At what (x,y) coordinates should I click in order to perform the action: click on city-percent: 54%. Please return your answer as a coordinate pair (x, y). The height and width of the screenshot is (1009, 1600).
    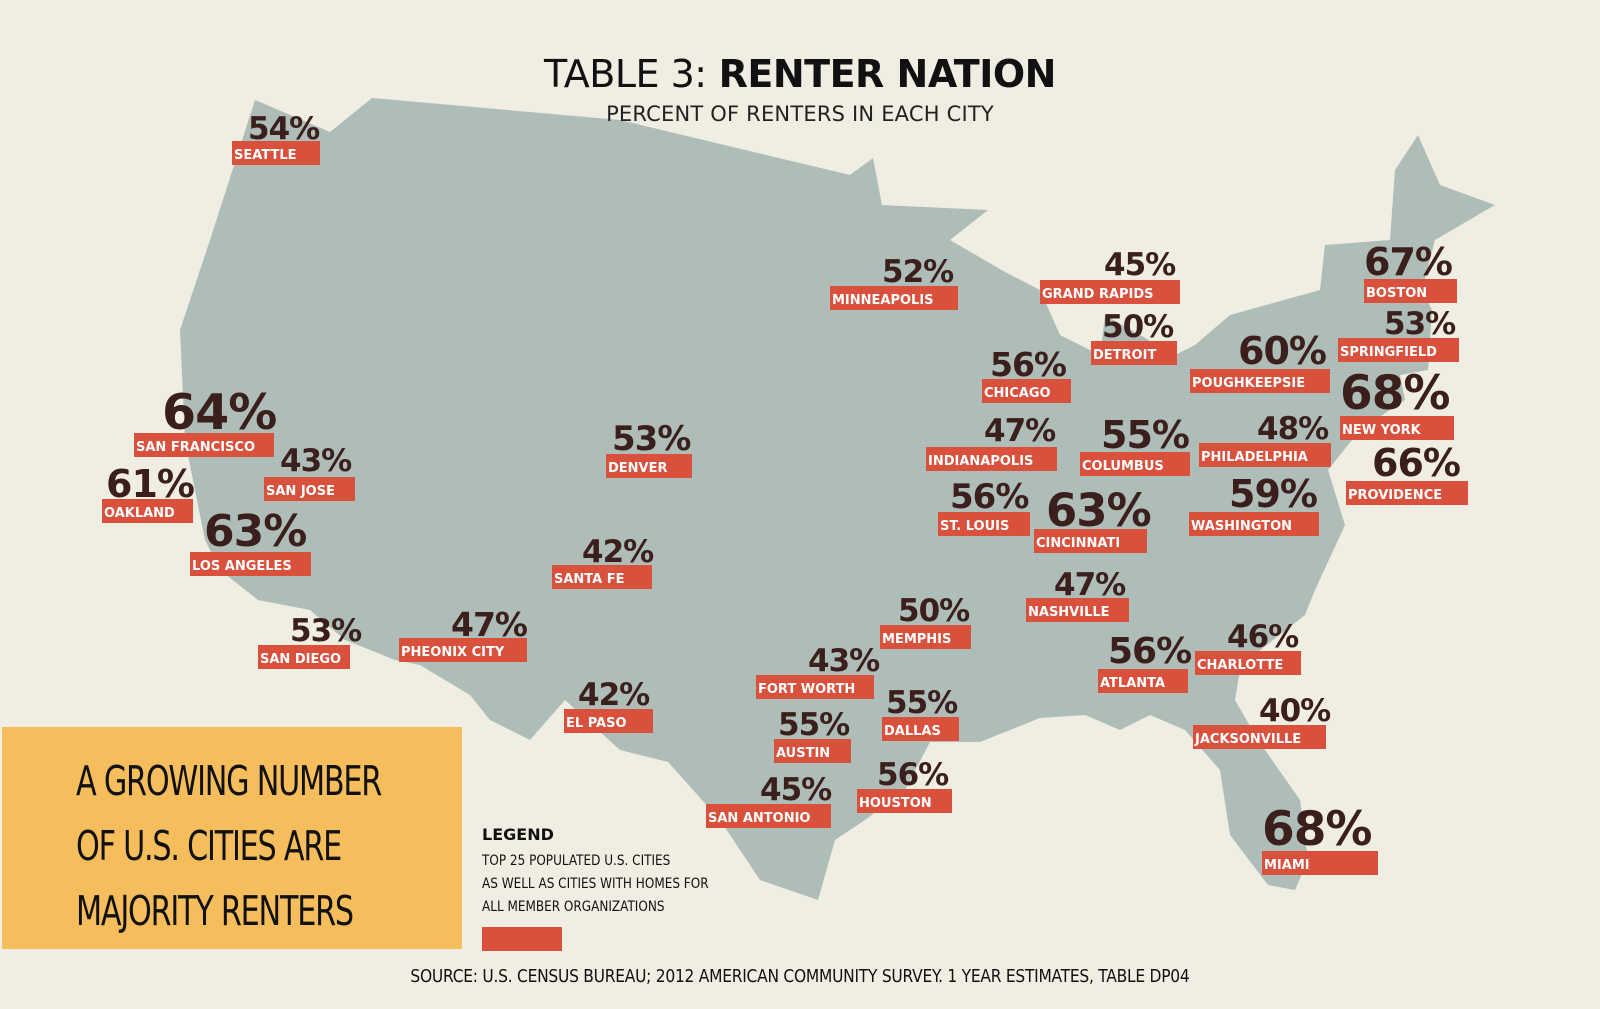
    Looking at the image, I should click on (284, 129).